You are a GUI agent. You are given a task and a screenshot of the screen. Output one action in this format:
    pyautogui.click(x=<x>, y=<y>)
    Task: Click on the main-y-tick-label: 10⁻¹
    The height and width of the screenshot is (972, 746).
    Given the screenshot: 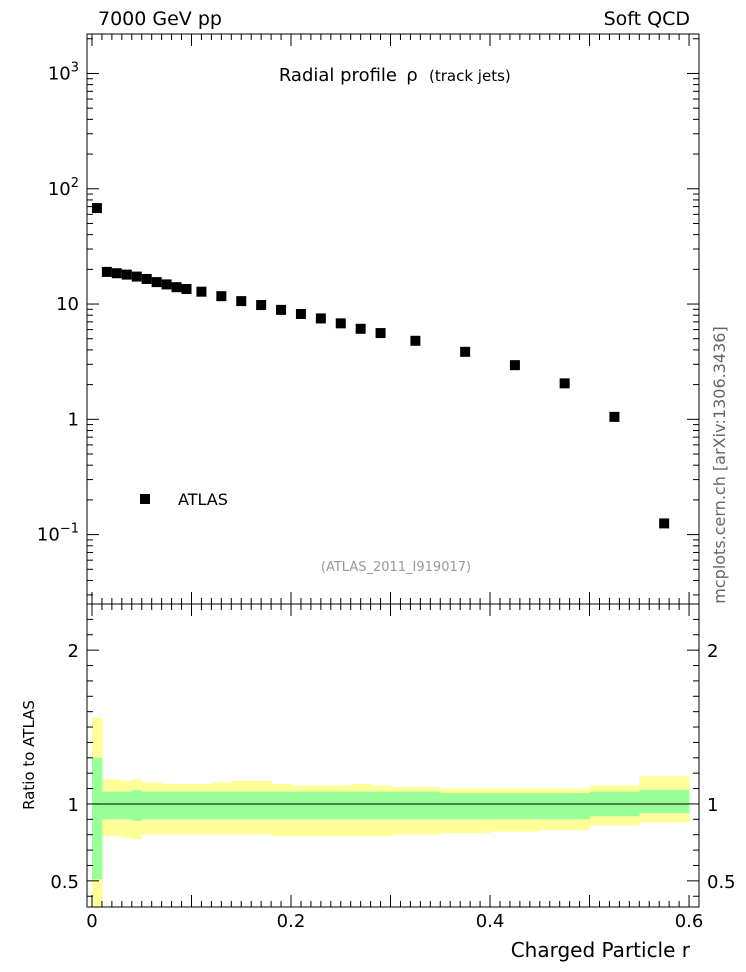 What is the action you would take?
    pyautogui.click(x=58, y=534)
    